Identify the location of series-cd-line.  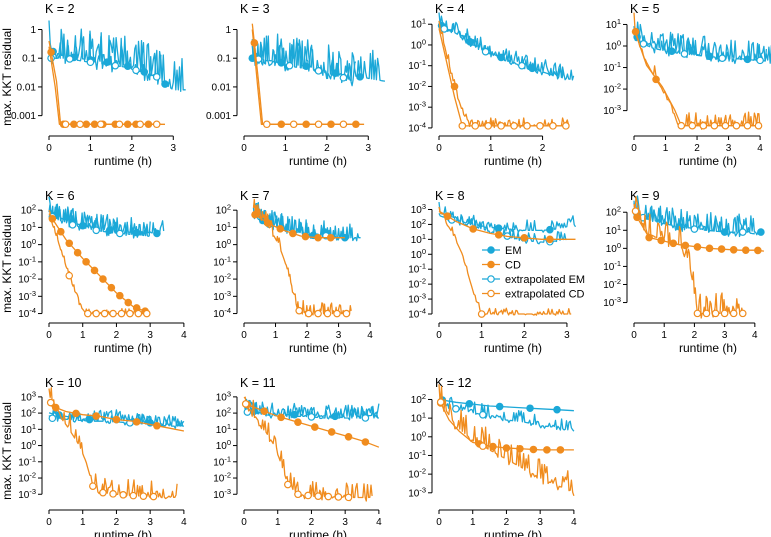
(697, 71).